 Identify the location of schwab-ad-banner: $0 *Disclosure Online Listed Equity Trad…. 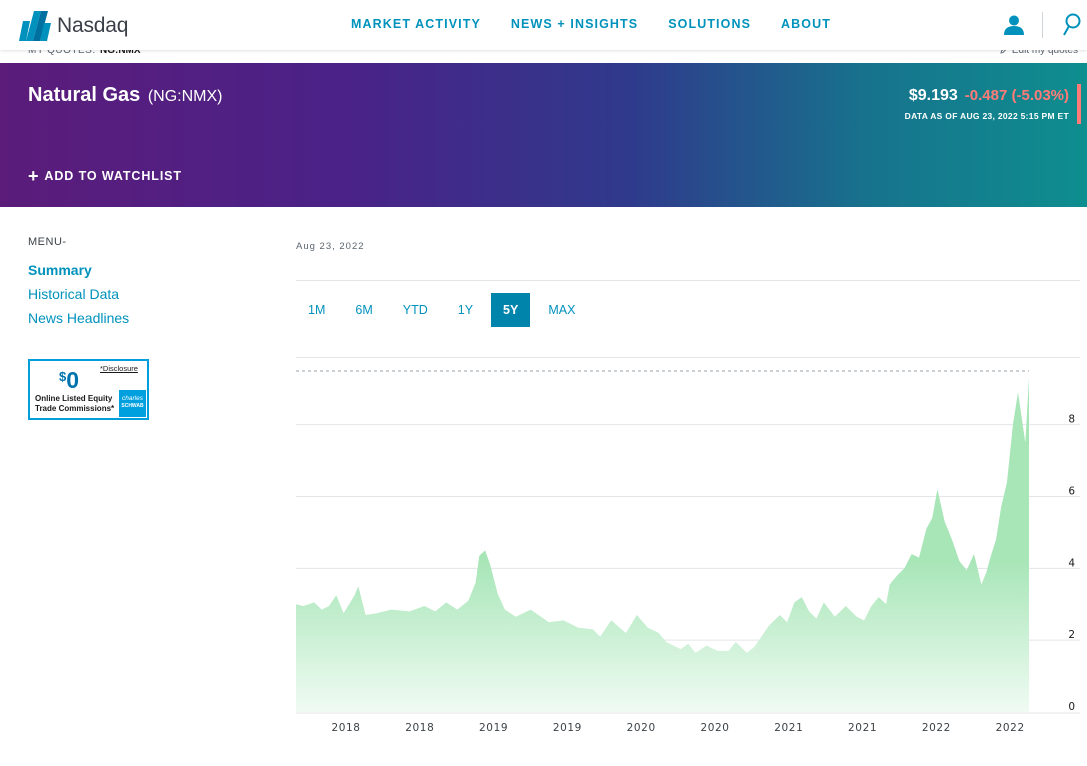
(88, 389).